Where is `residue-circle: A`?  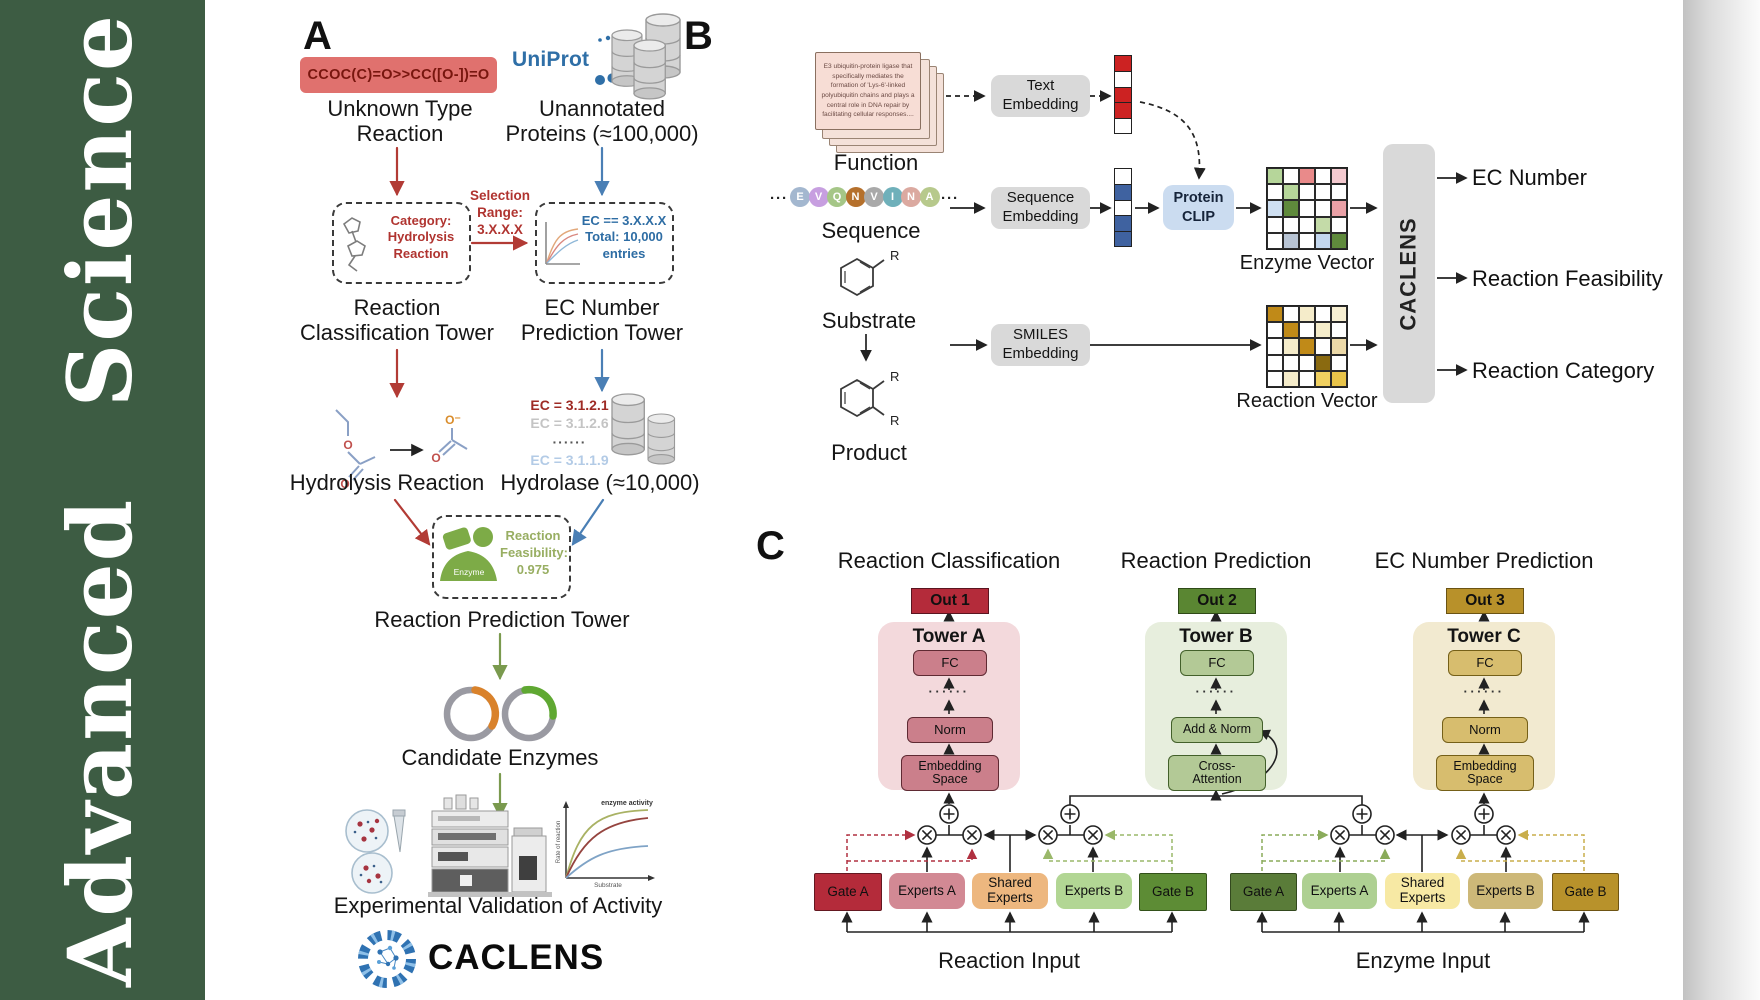
residue-circle: A is located at coordinates (929, 197).